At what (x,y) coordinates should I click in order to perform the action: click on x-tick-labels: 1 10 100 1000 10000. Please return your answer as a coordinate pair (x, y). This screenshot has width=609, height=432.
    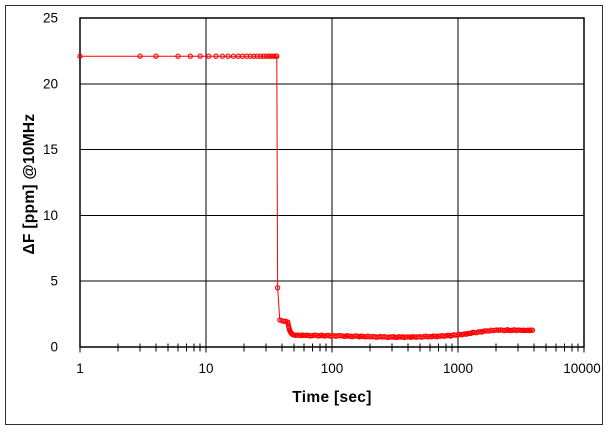
    Looking at the image, I should click on (338, 368).